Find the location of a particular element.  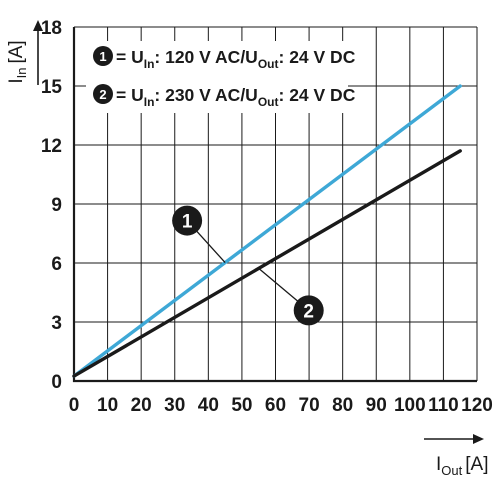

x-tick-label-1: 10 is located at coordinates (107, 405).